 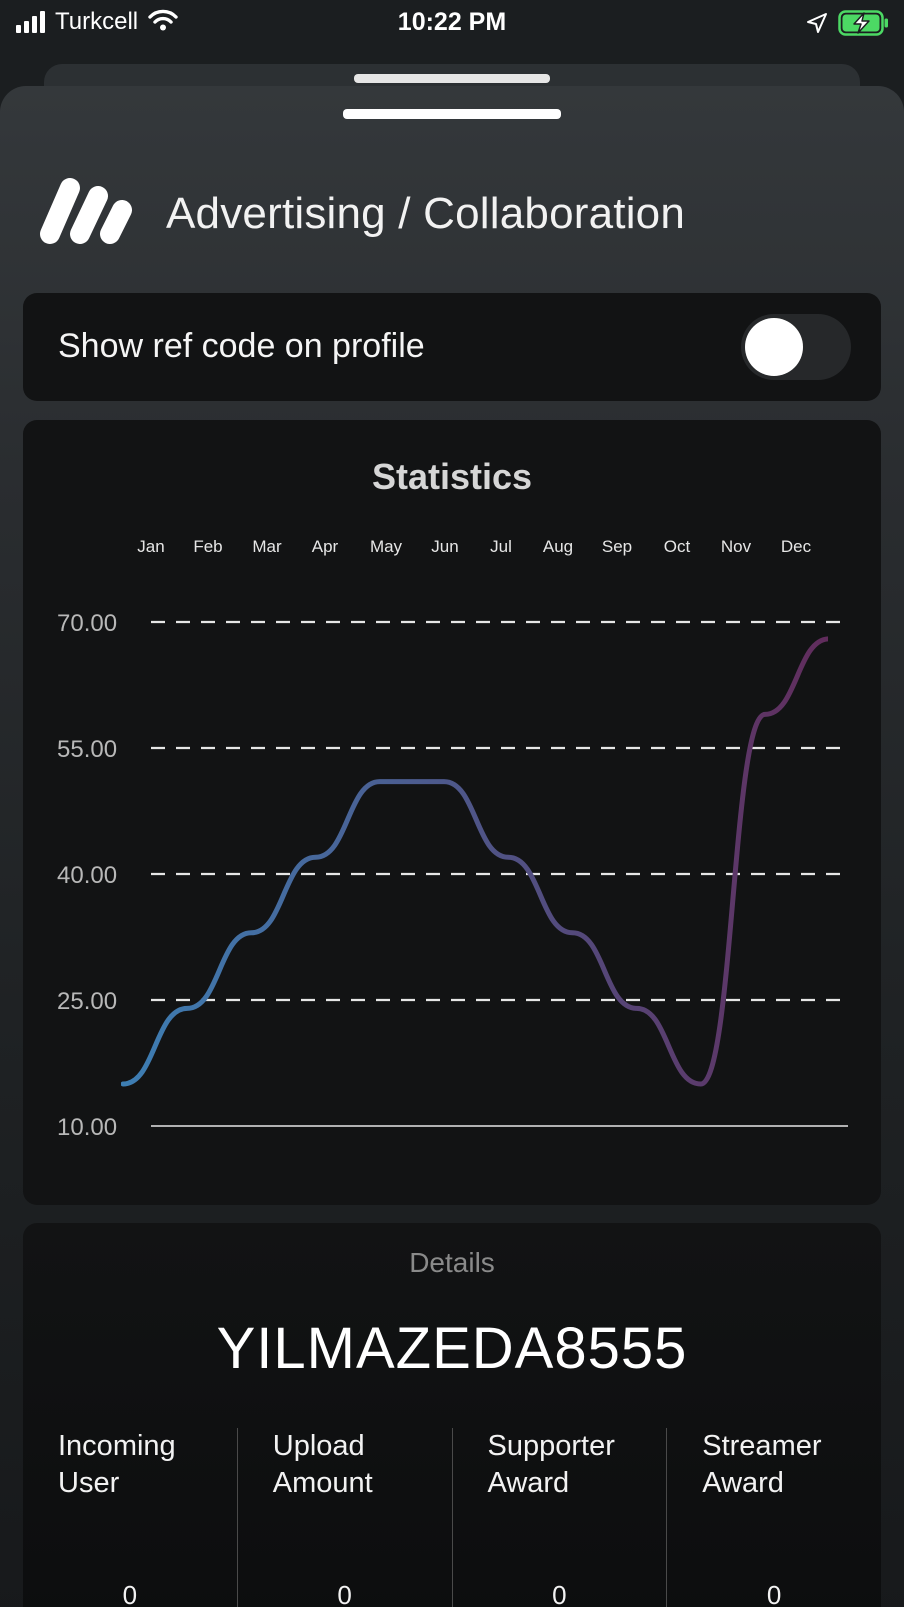 I want to click on sheet-grabber, so click(x=452, y=114).